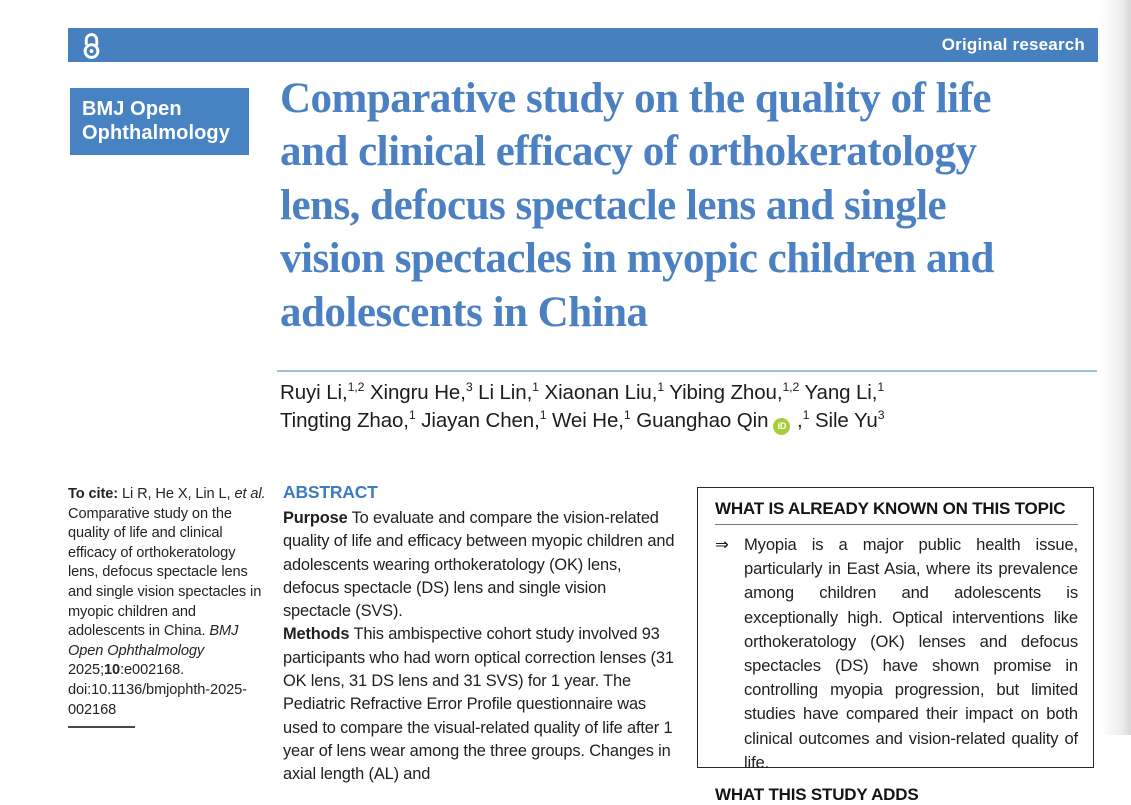  I want to click on title-divider-rule, so click(687, 371).